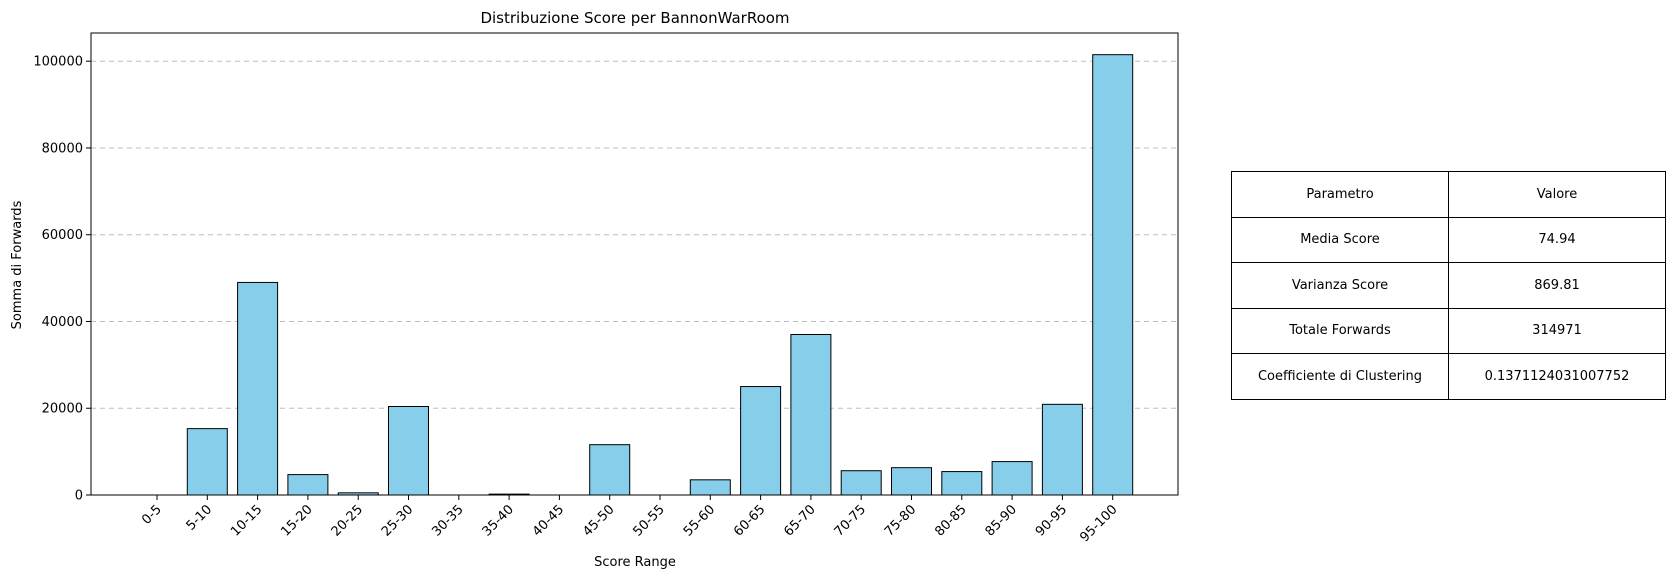 The image size is (1675, 578). Describe the element at coordinates (1340, 330) in the screenshot. I see `param-cell: Totale Forwards` at that location.